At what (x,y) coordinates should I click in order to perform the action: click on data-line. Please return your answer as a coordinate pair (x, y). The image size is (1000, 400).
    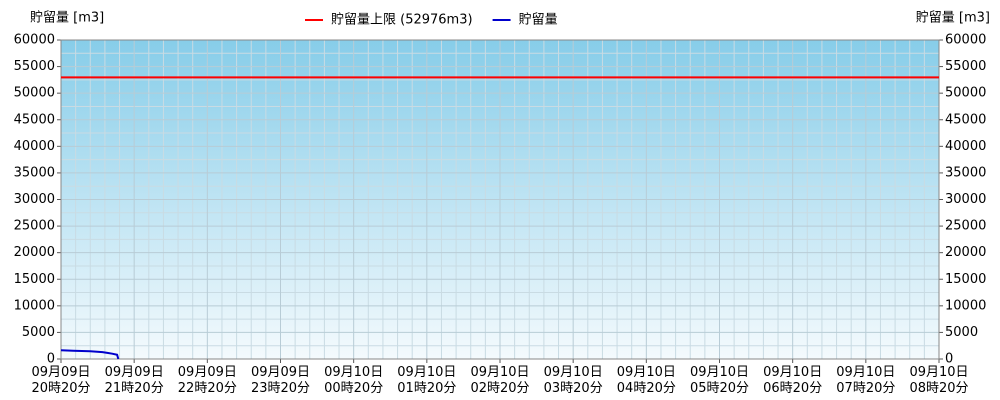
    Looking at the image, I should click on (90, 354).